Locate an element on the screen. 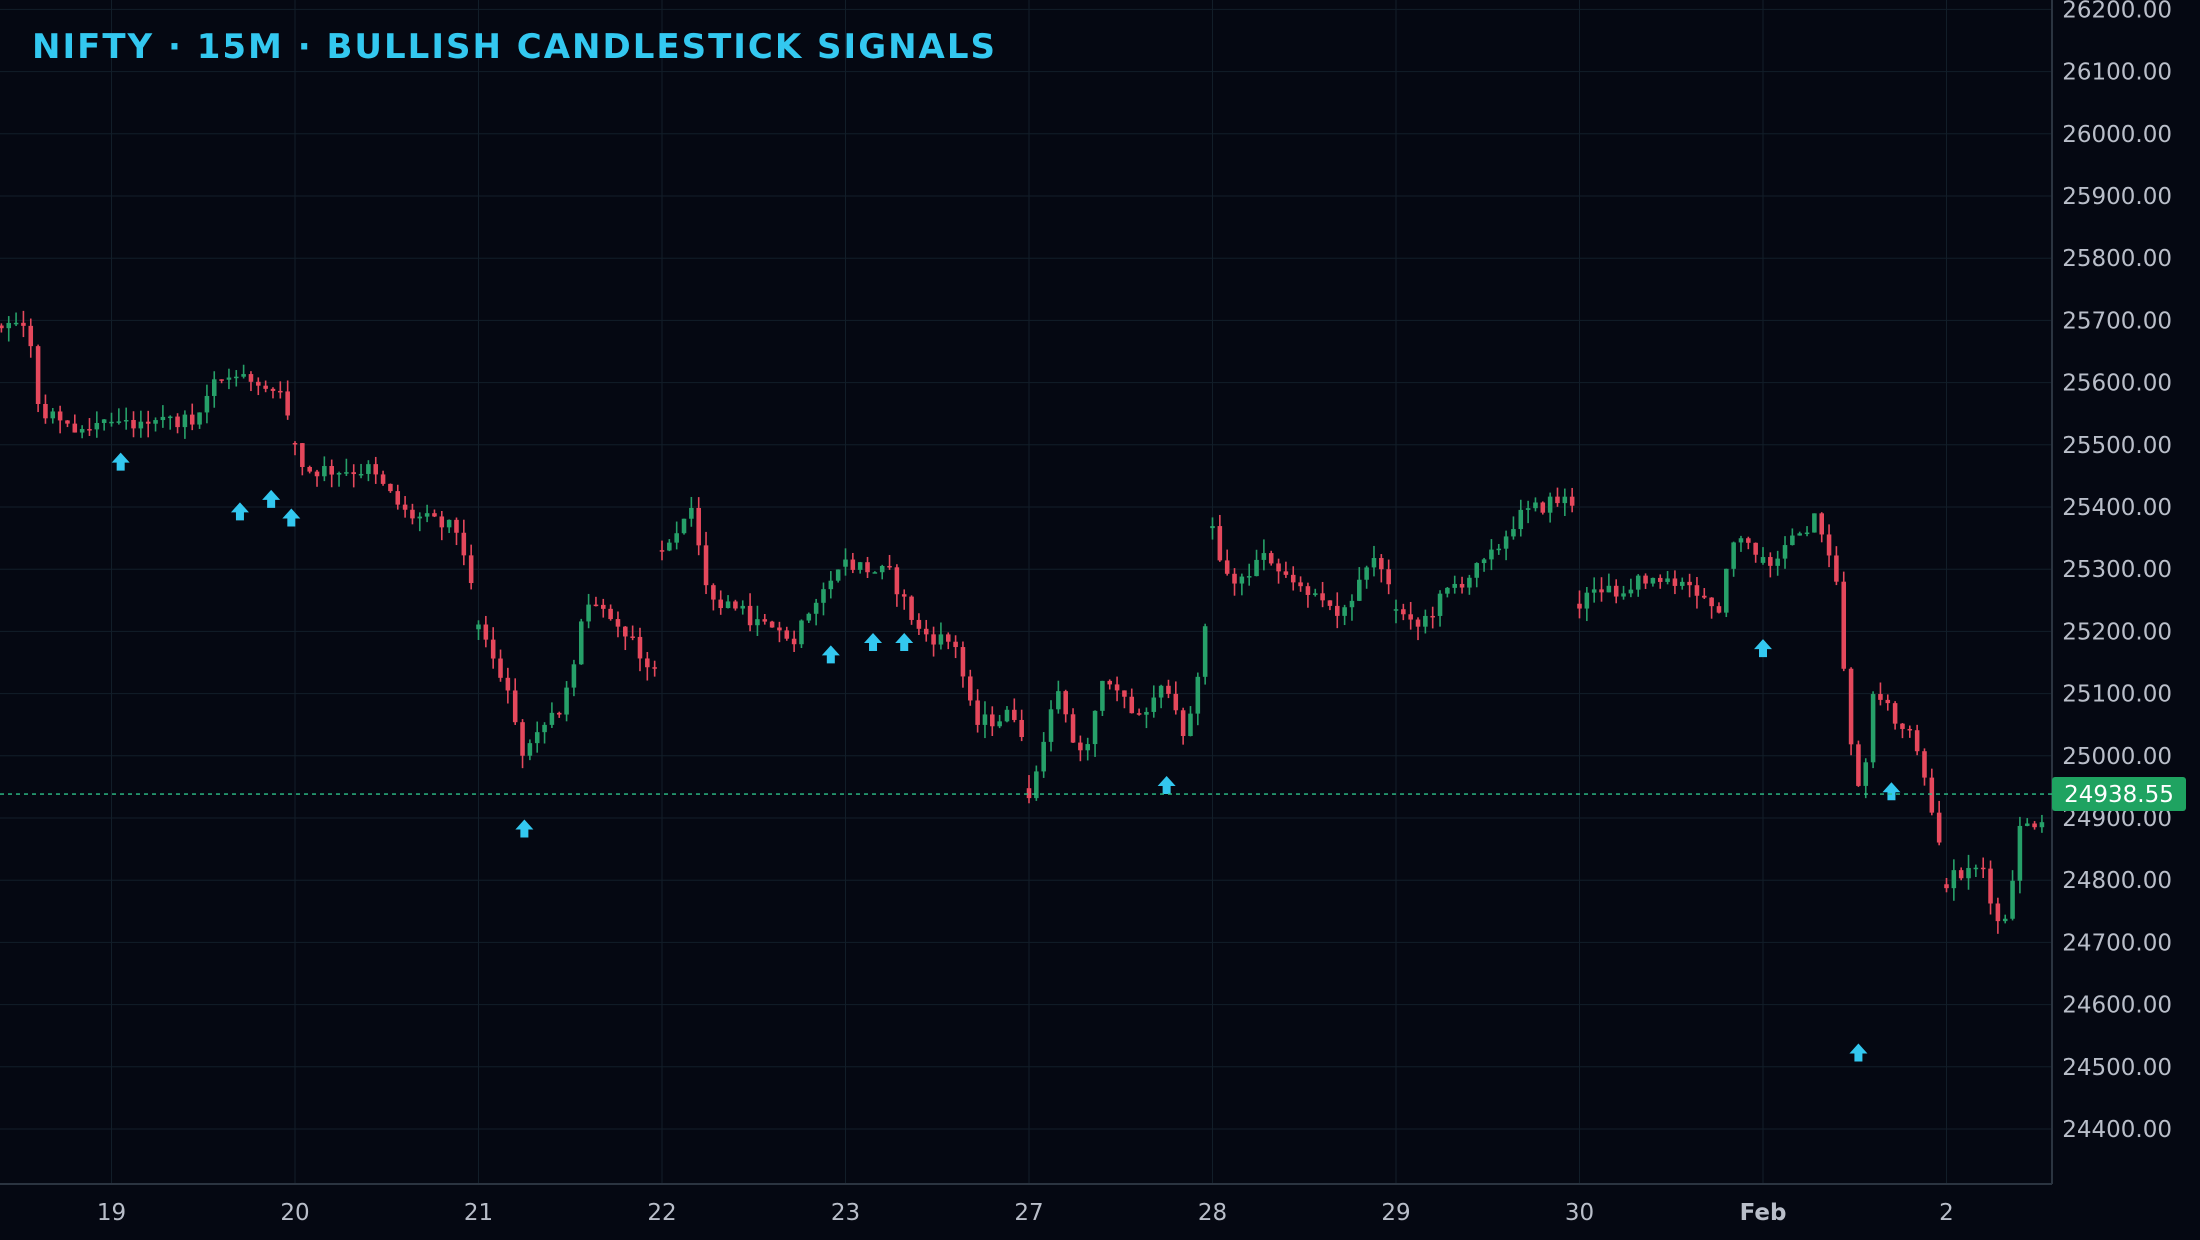 The image size is (2200, 1240). x-tick-label: 23 is located at coordinates (845, 1213).